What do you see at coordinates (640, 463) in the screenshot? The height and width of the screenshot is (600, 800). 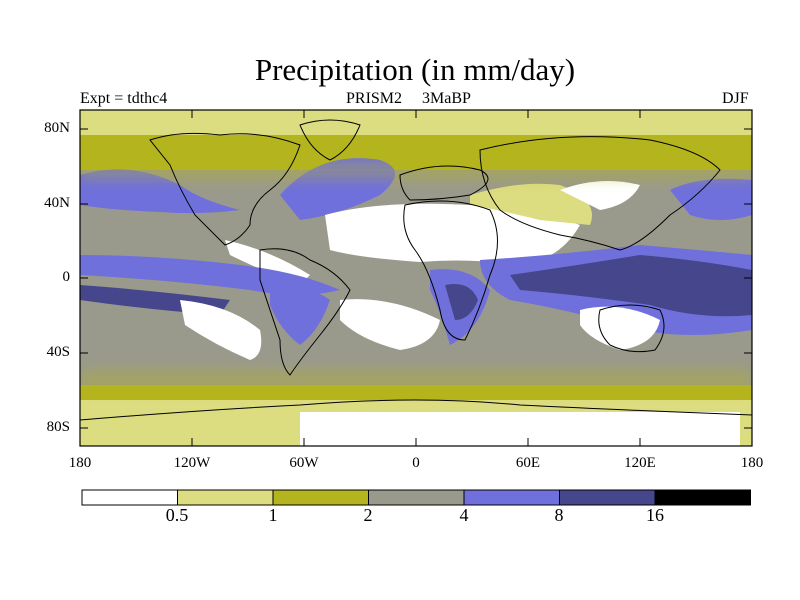 I see `lon-label-120e: 120E` at bounding box center [640, 463].